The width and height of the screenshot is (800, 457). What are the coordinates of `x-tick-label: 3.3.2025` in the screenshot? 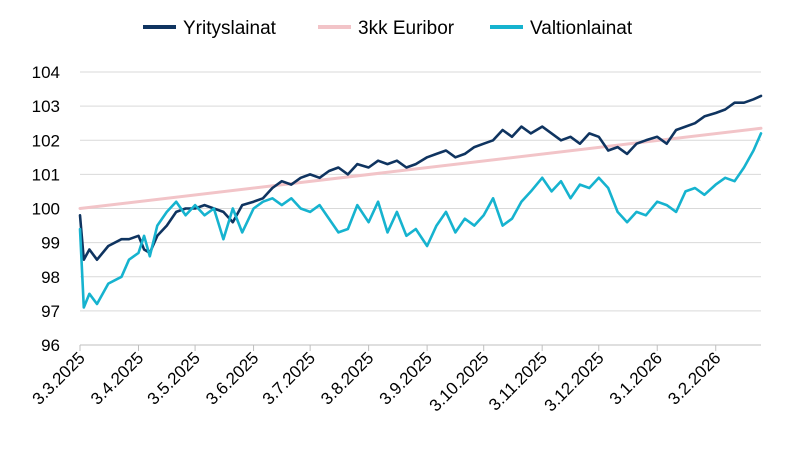 It's located at (59, 378).